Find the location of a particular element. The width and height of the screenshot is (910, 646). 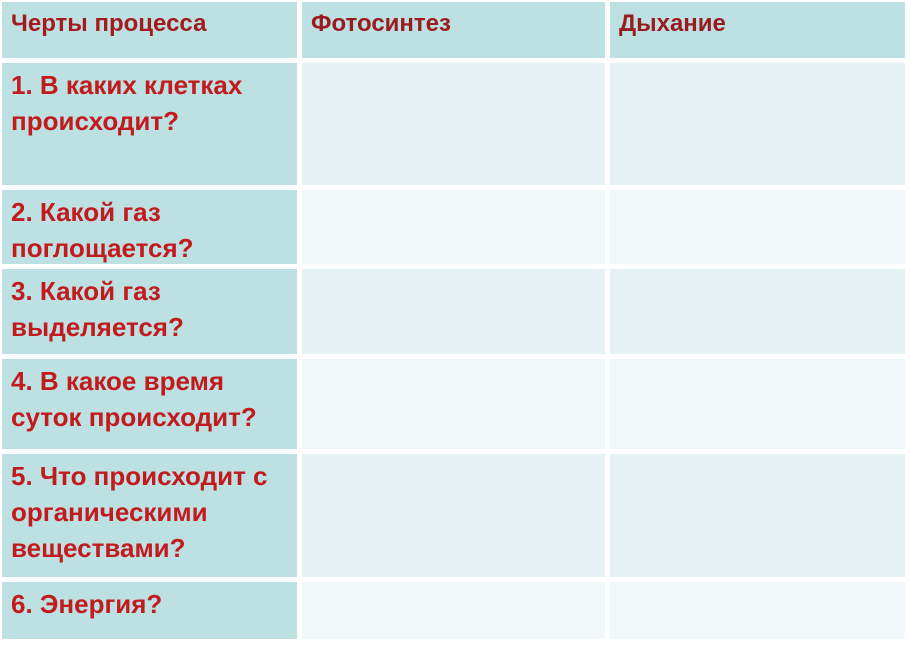

feature-cell-4: 4. В какое время суток происходит? is located at coordinates (149, 404).